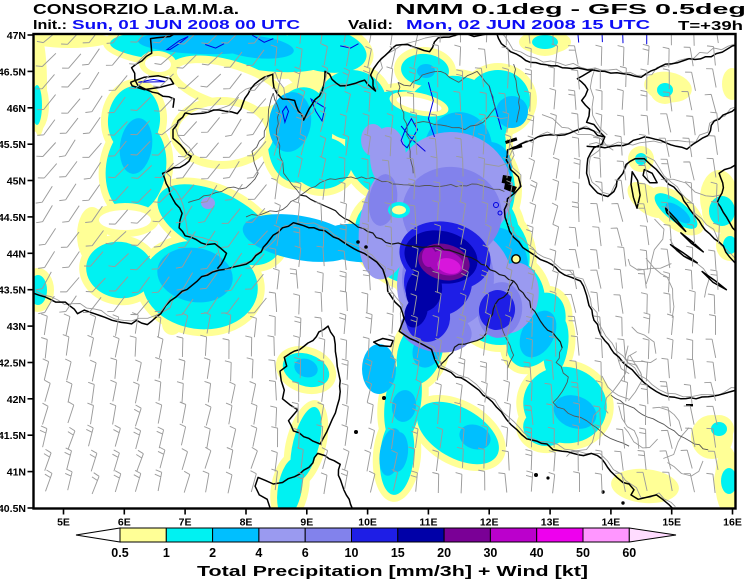 Image resolution: width=751 pixels, height=585 pixels. I want to click on svg-text: 45.5N, so click(13, 145).